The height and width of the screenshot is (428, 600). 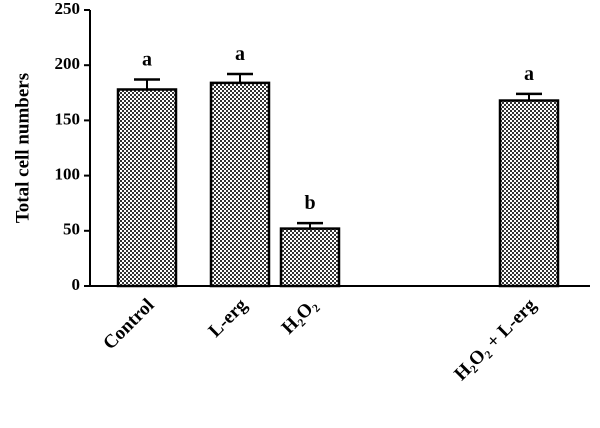 I want to click on x-tick-label: Control, so click(x=128, y=324).